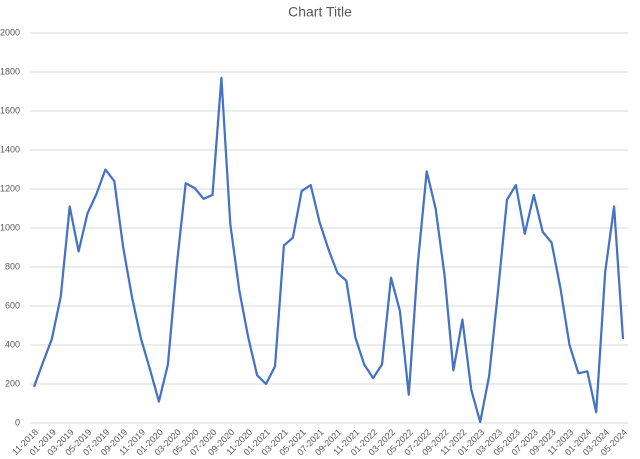 This screenshot has height=459, width=640. Describe the element at coordinates (320, 12) in the screenshot. I see `chart-title: Chart Title` at that location.